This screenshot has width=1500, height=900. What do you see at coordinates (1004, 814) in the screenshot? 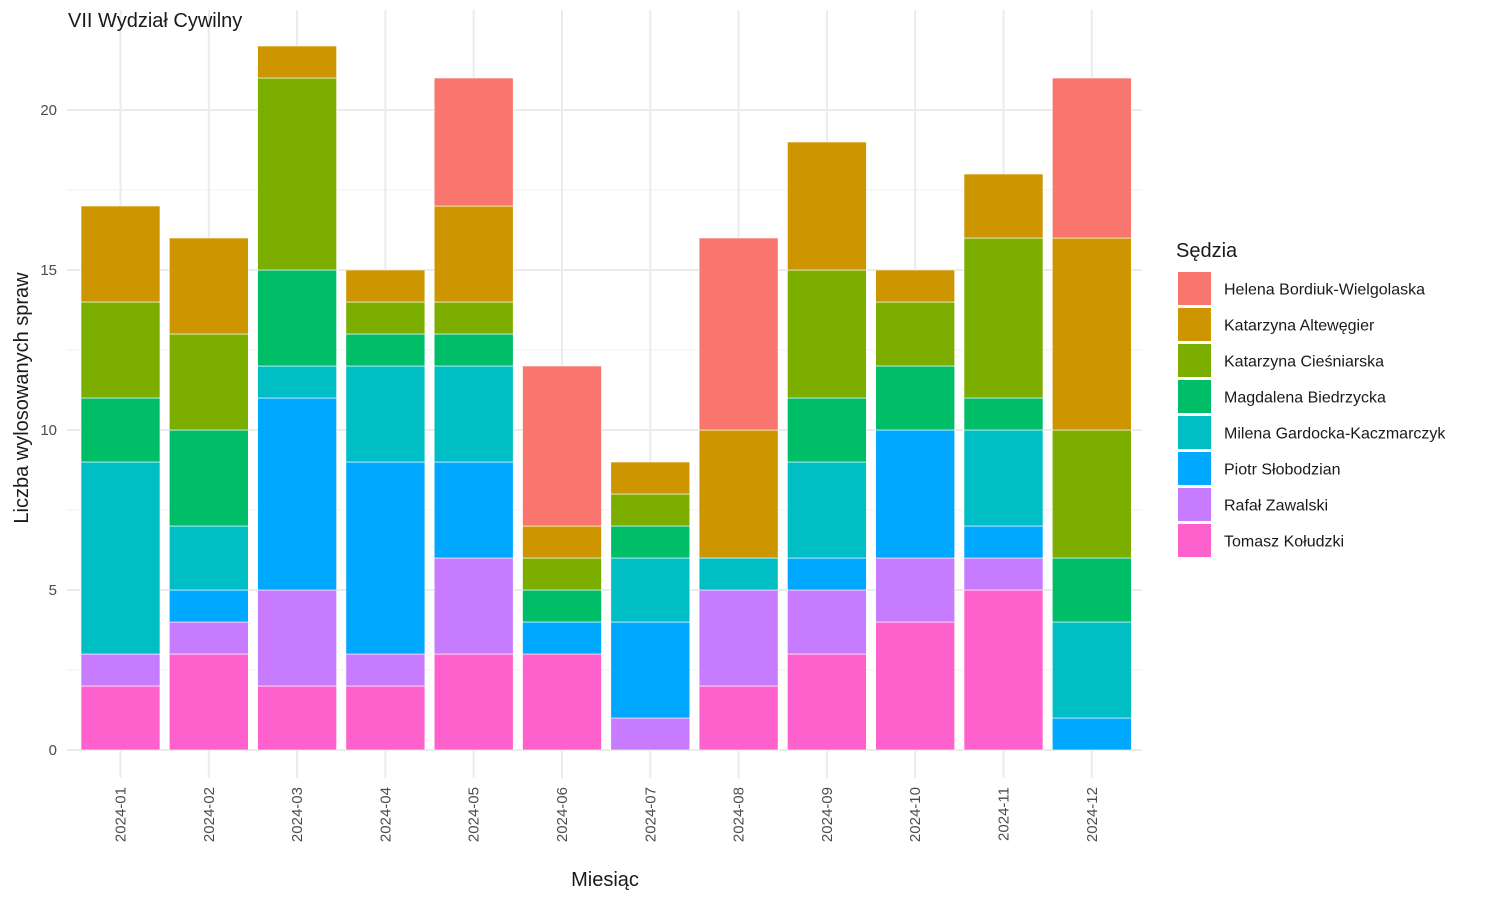
I see `x-tick-label: 2024-11` at bounding box center [1004, 814].